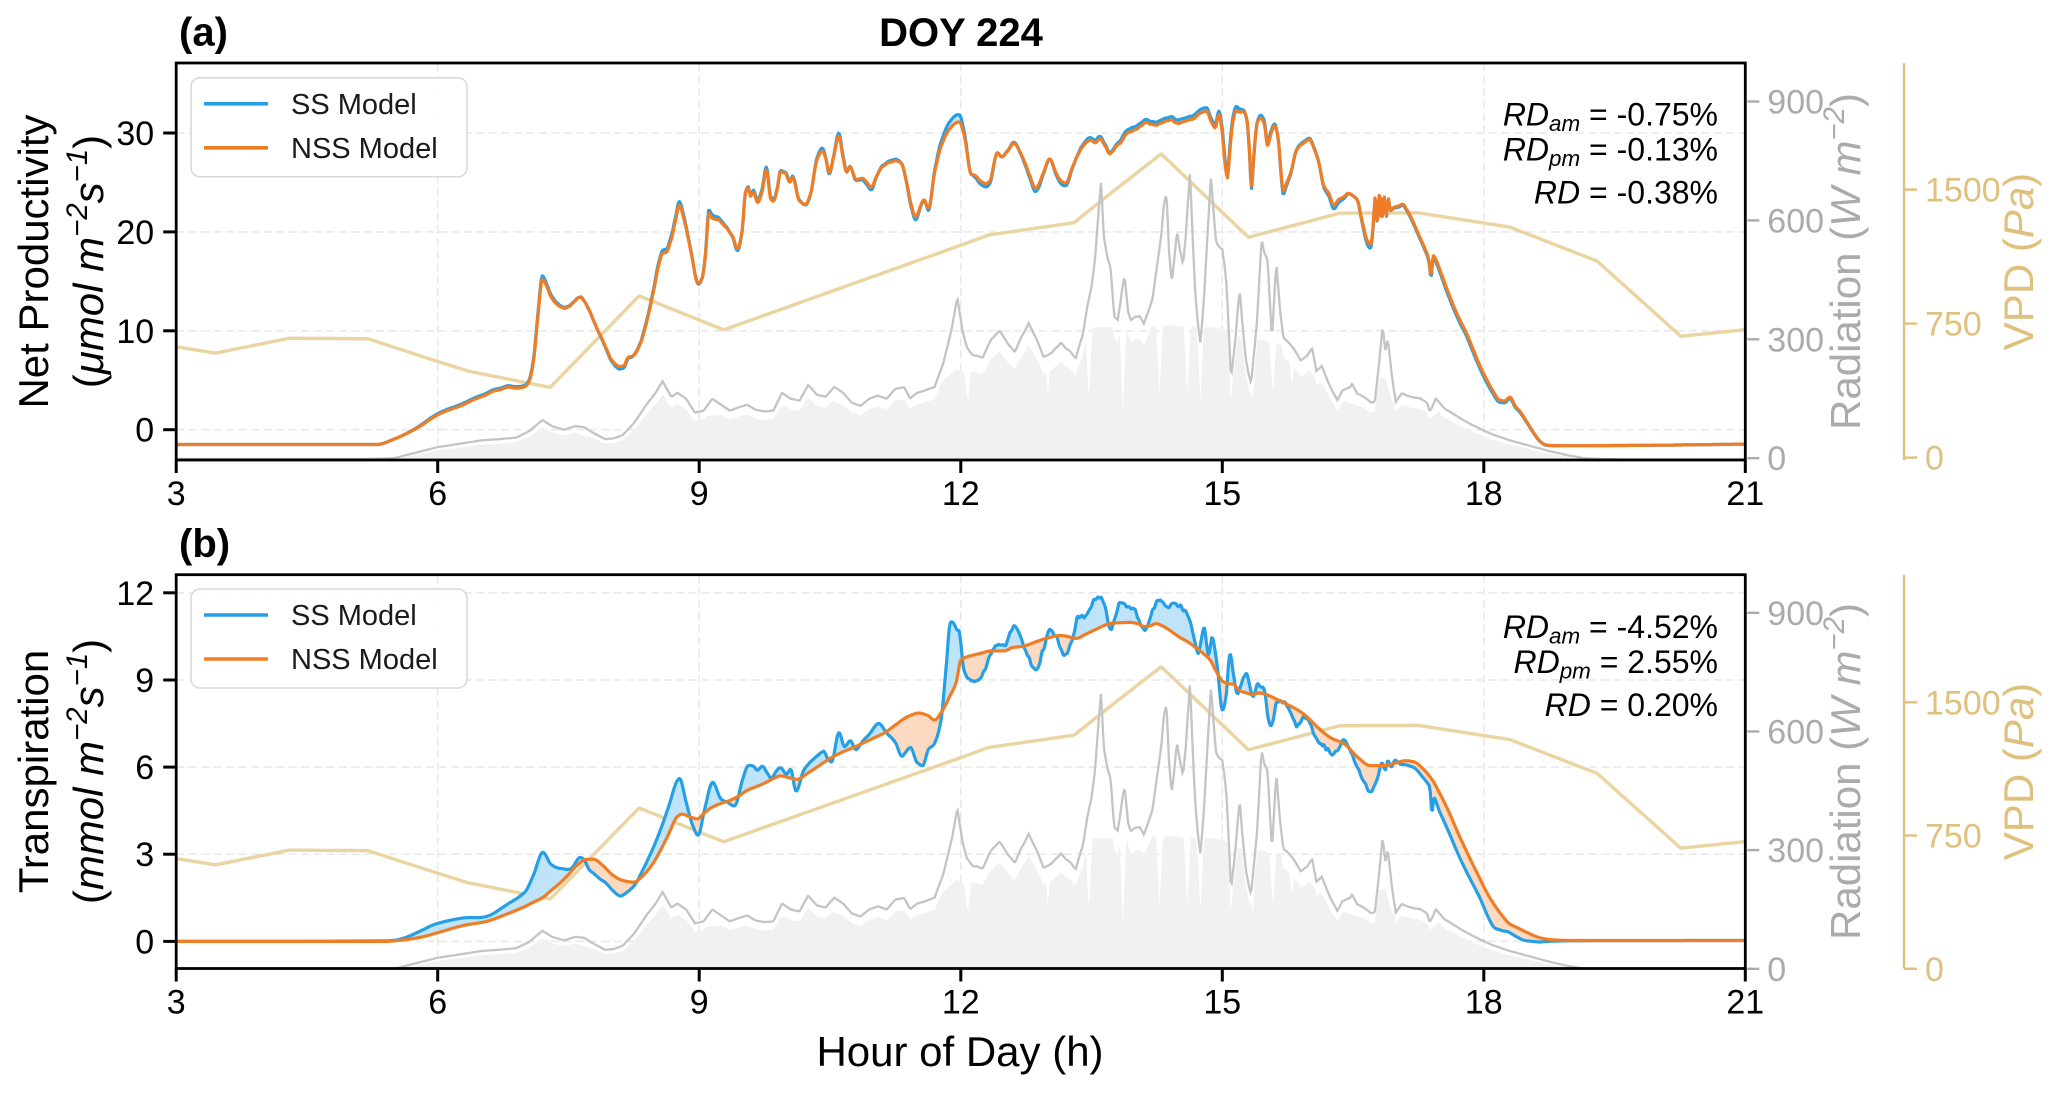 The width and height of the screenshot is (2067, 1096). I want to click on svg-text: Hour of Day (h), so click(959, 1051).